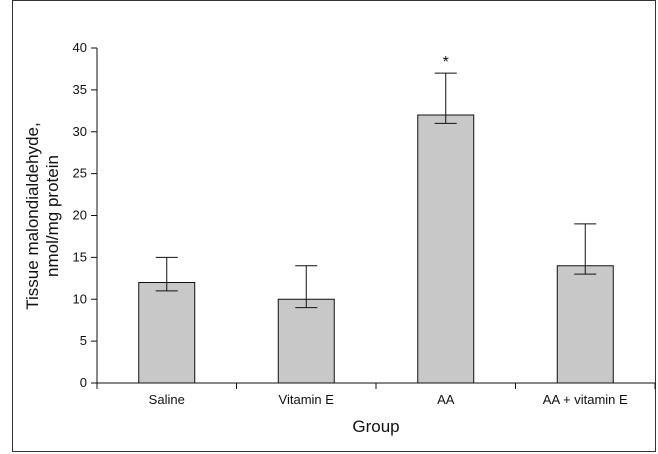 The image size is (658, 454). Describe the element at coordinates (585, 324) in the screenshot. I see `bar-aa-vitamin-e` at that location.